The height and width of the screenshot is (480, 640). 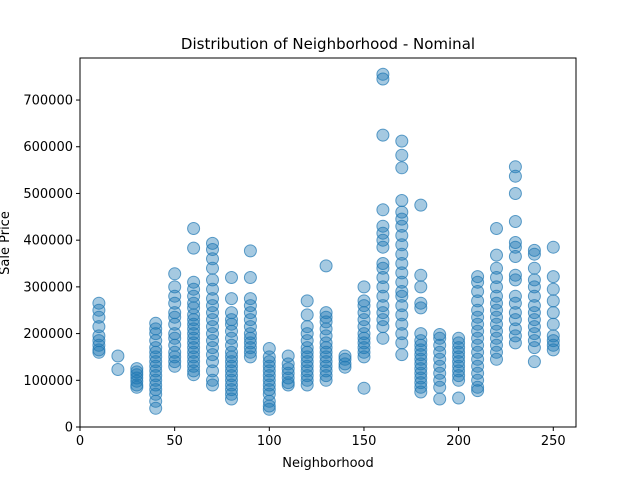 What do you see at coordinates (321, 438) in the screenshot?
I see `x-axis-ticks: 0 50 100 150 200 250` at bounding box center [321, 438].